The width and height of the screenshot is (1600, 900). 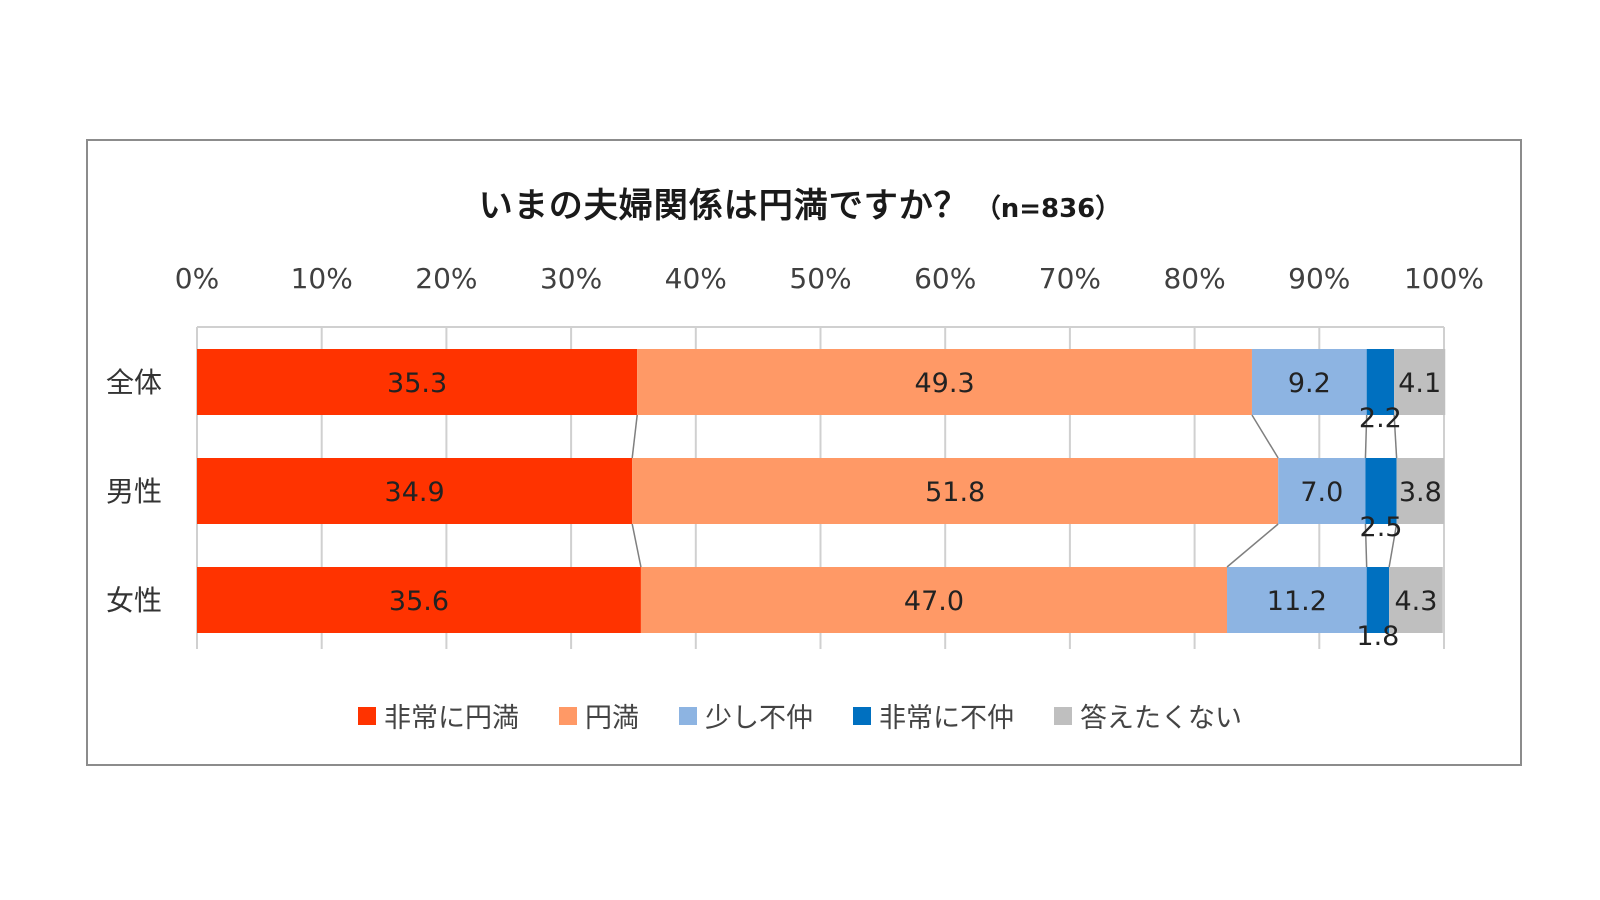 I want to click on x-tick-label: 50%, so click(x=820, y=278).